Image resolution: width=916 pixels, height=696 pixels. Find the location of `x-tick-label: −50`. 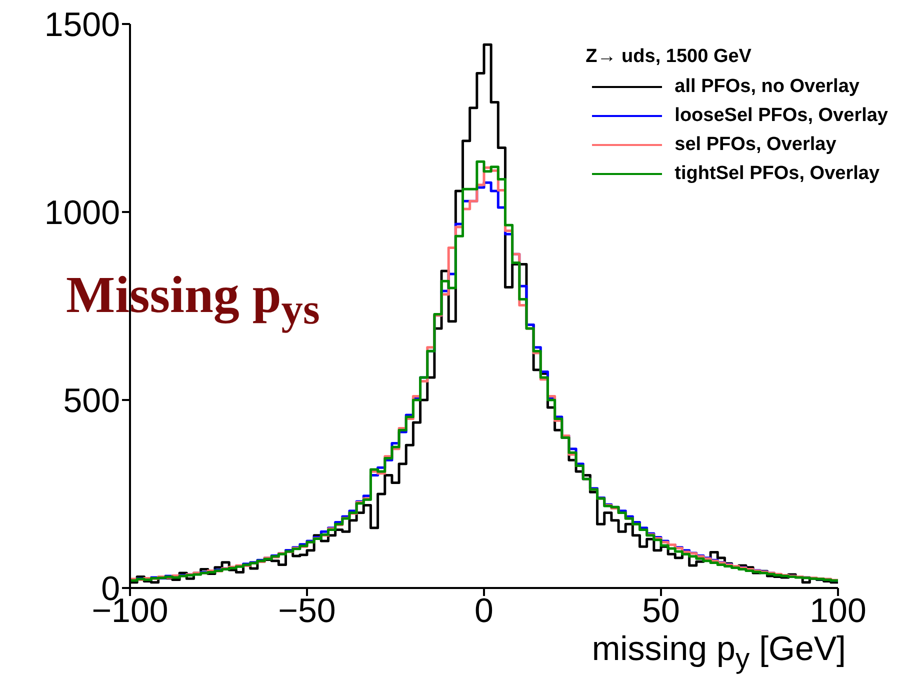

x-tick-label: −50 is located at coordinates (307, 611).